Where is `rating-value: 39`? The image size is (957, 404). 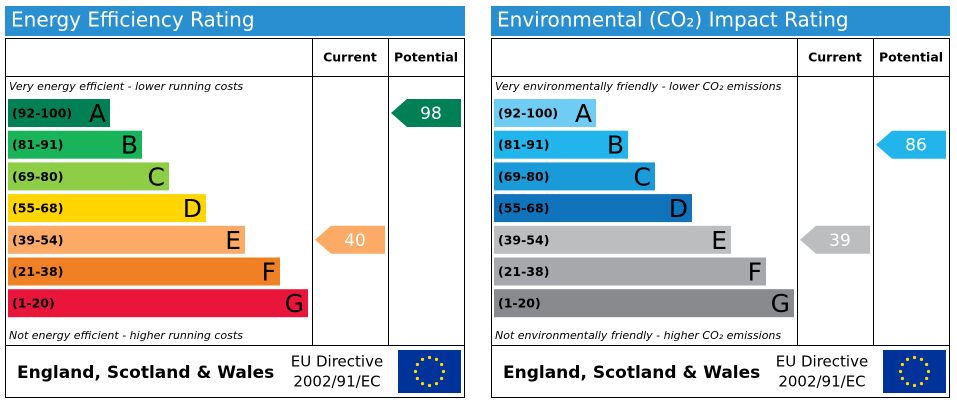 rating-value: 39 is located at coordinates (840, 241).